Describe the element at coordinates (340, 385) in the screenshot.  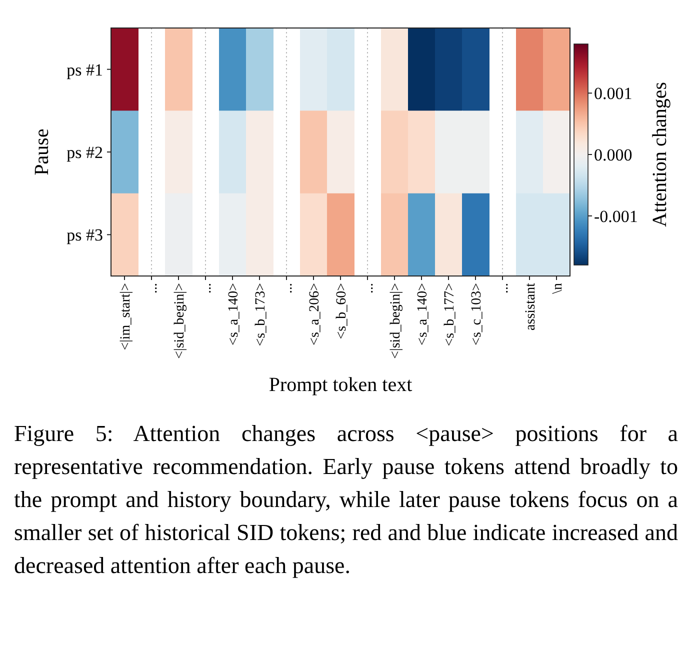
I see `x-axis-title: Prompt token text` at that location.